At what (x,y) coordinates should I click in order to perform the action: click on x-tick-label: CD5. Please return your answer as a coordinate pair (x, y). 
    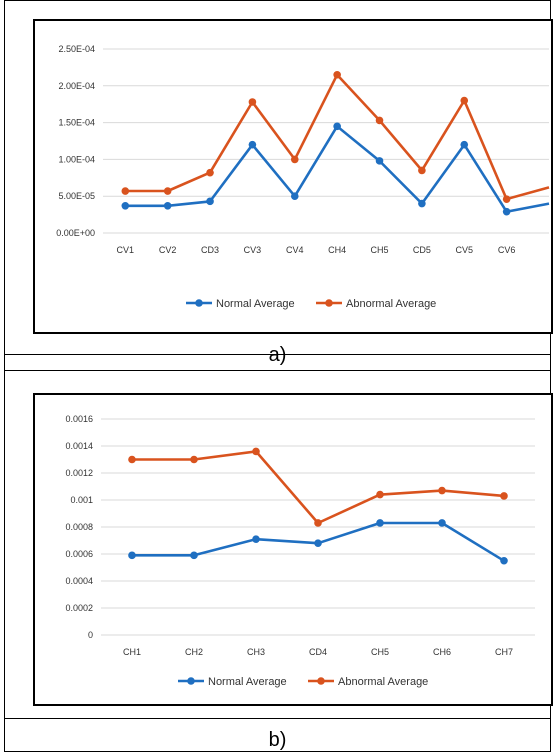
    Looking at the image, I should click on (422, 250).